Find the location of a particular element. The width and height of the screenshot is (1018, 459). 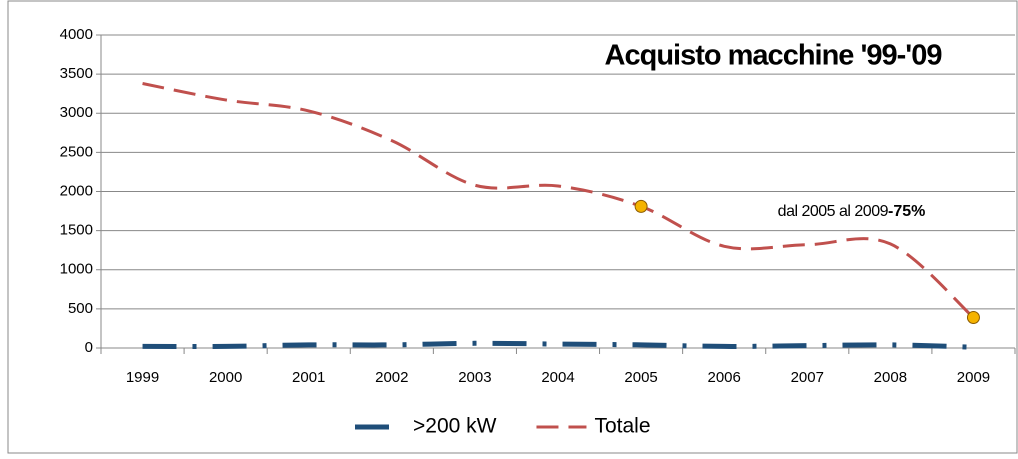

y-tick-label: 0 is located at coordinates (89, 347).